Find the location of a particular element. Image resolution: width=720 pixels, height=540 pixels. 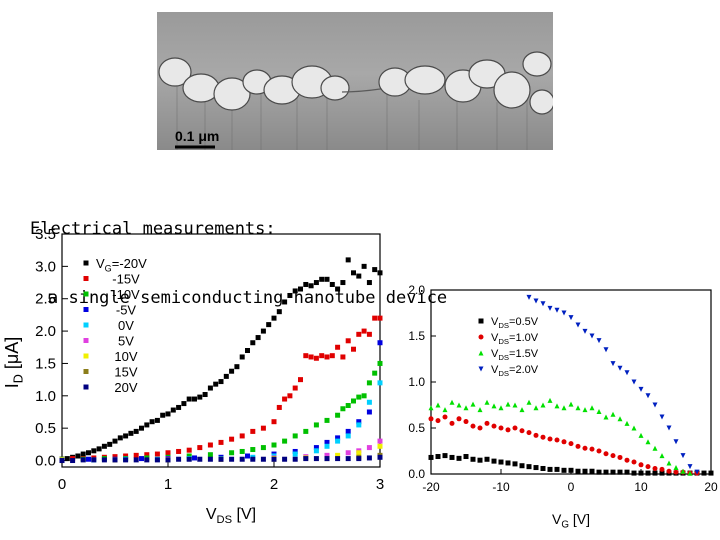

legend-label: 5V is located at coordinates (126, 341).